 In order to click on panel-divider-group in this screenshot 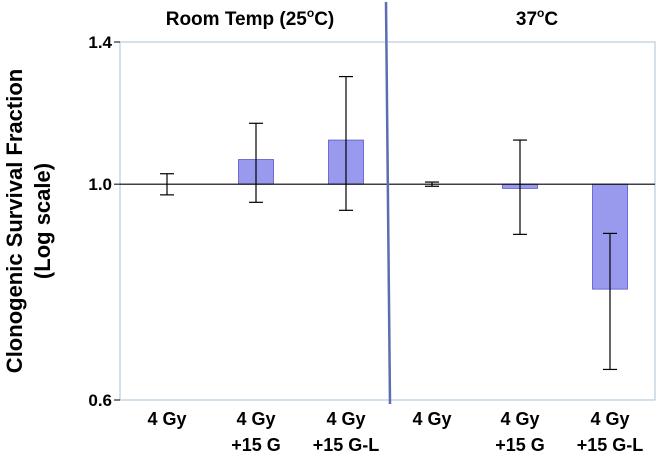, I will do `click(388, 203)`.